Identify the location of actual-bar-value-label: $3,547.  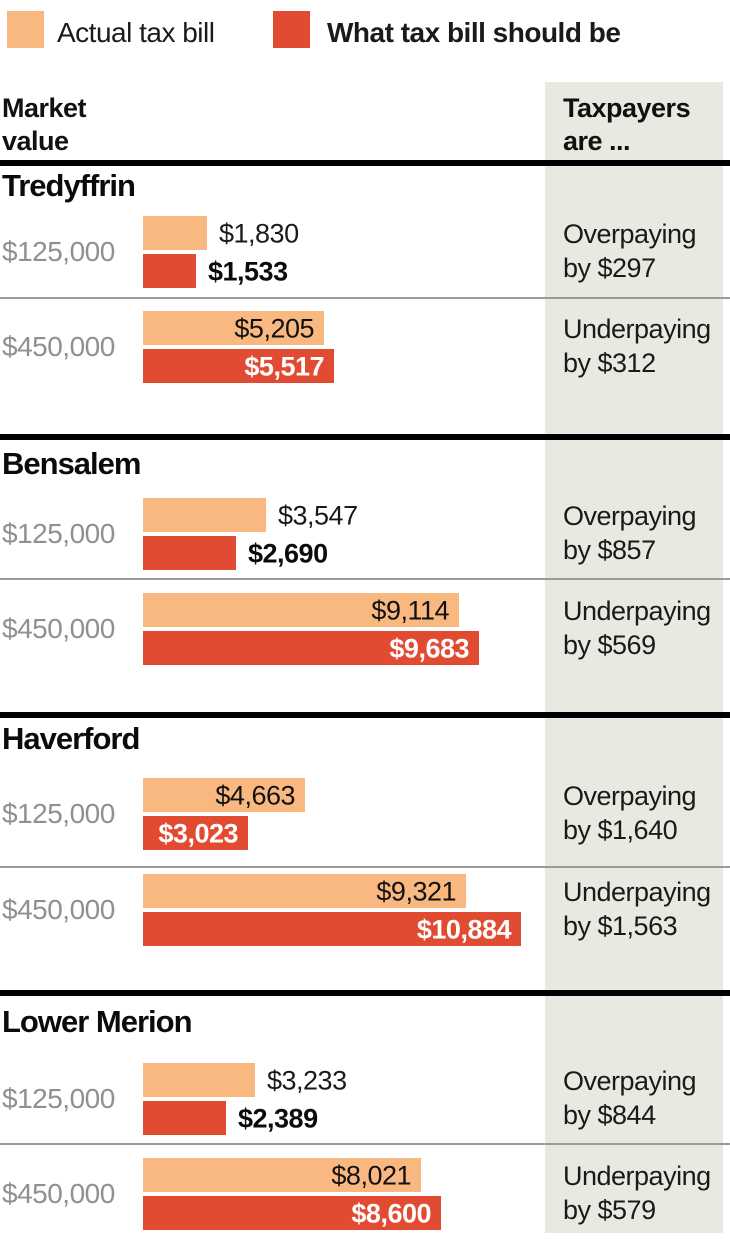
(318, 515).